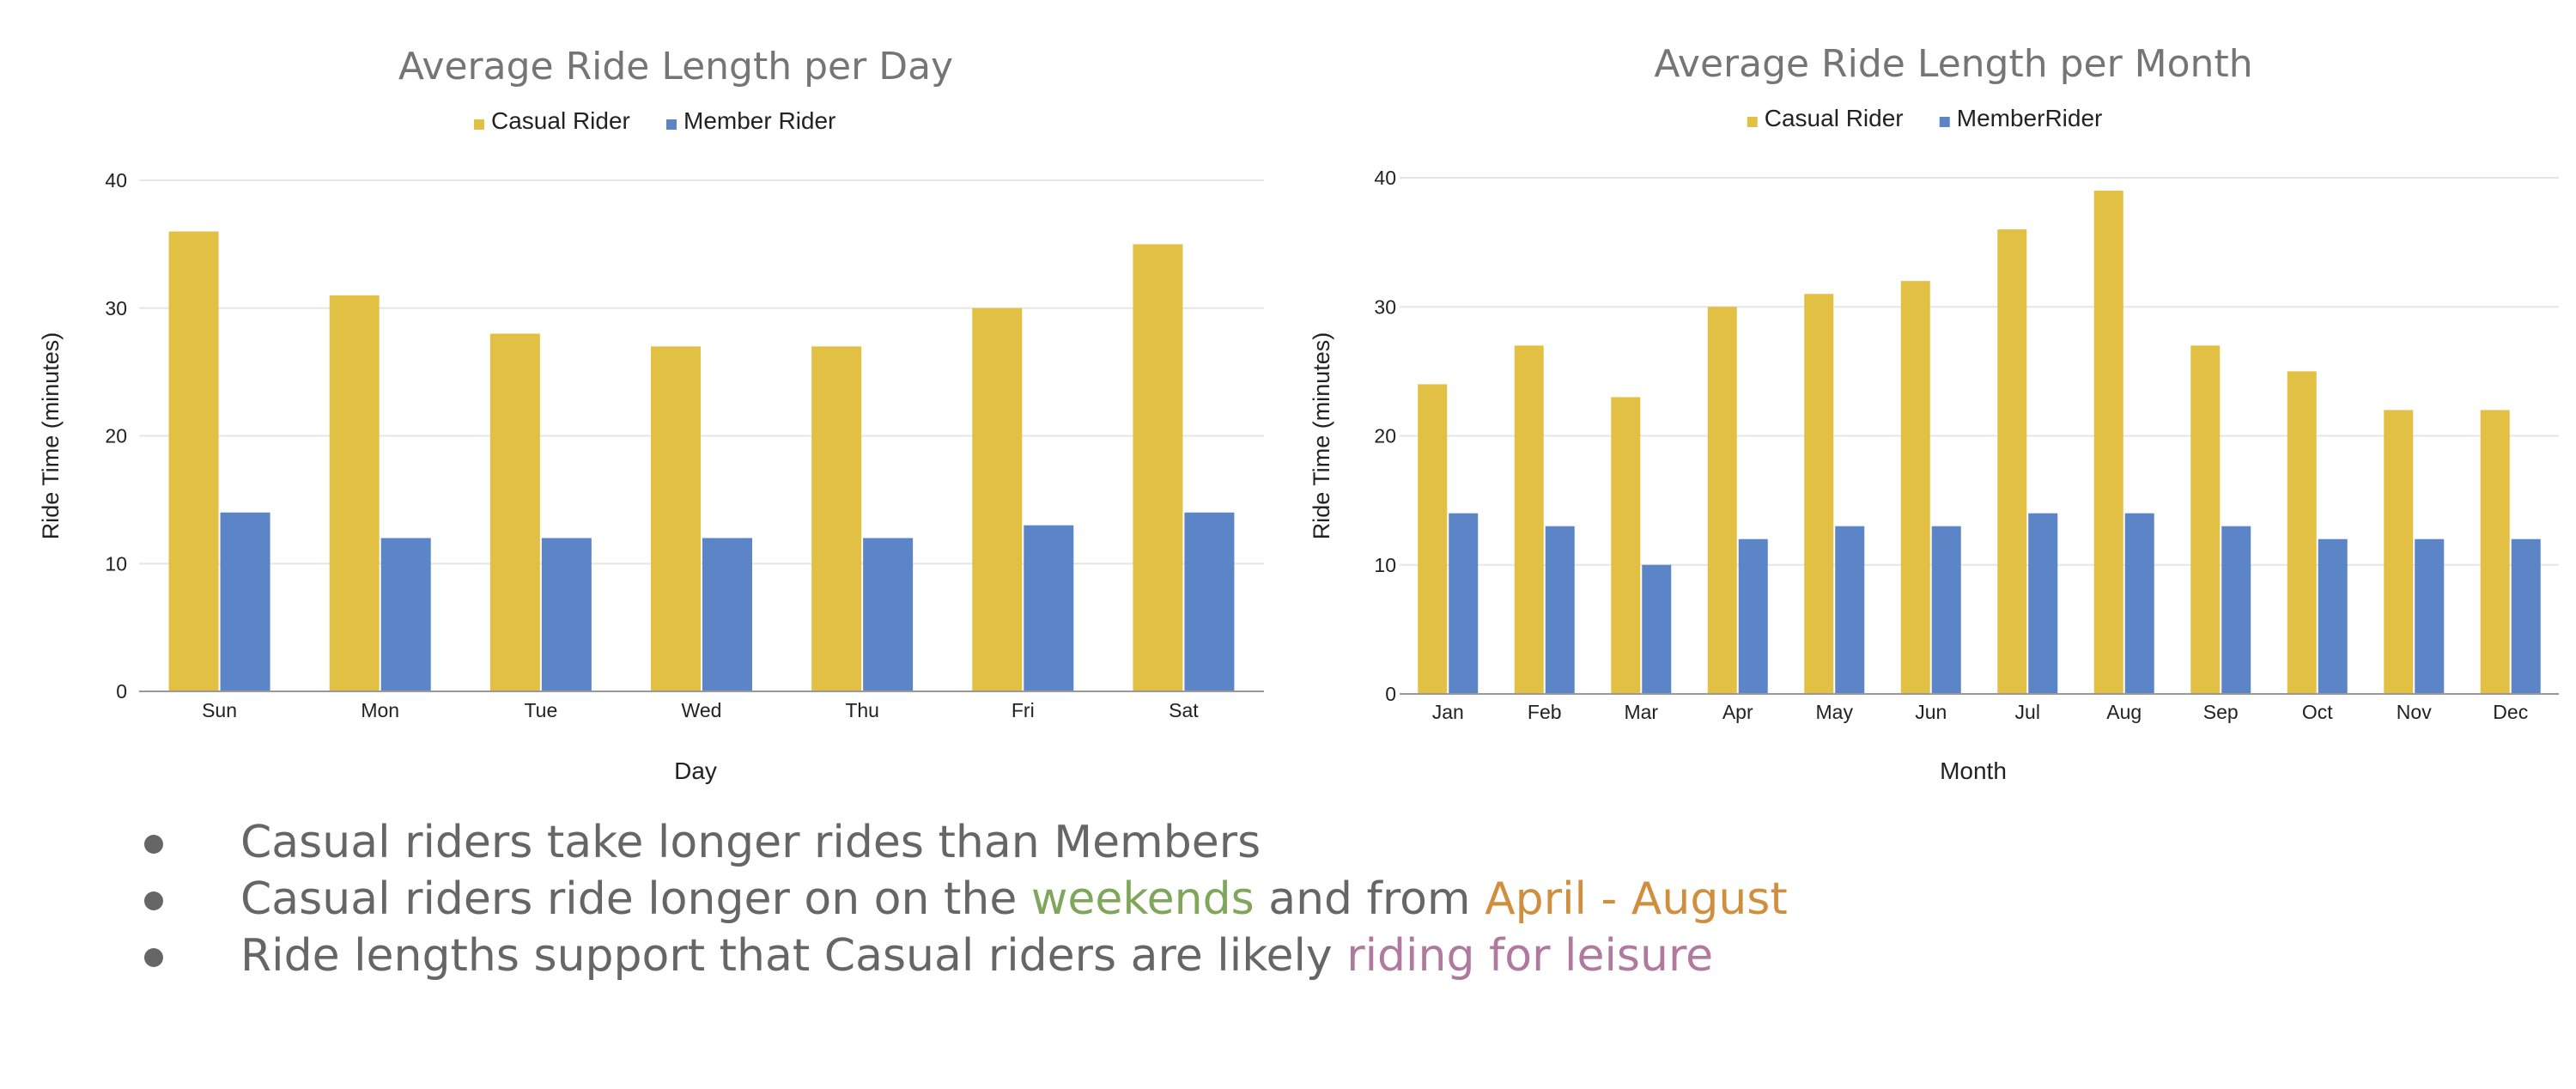  I want to click on casual-bar-nov, so click(2399, 552).